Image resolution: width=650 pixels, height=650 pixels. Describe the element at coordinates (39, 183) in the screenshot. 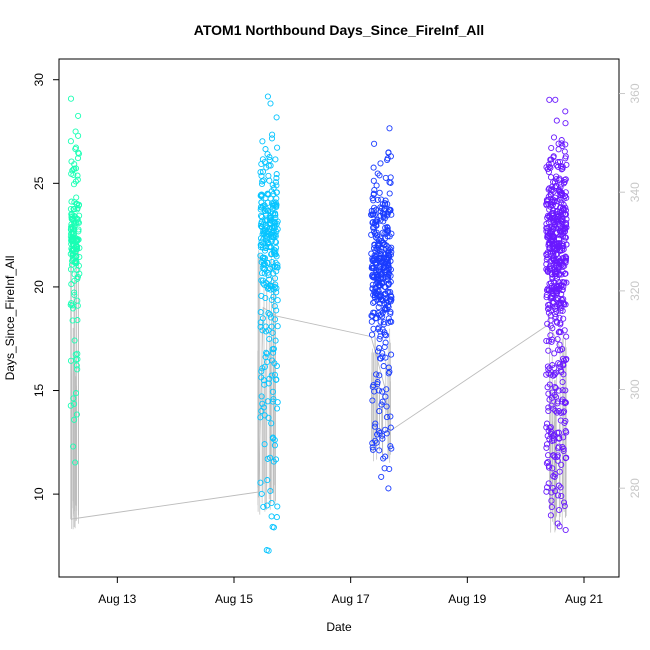

I see `y-tick-label: 25` at that location.